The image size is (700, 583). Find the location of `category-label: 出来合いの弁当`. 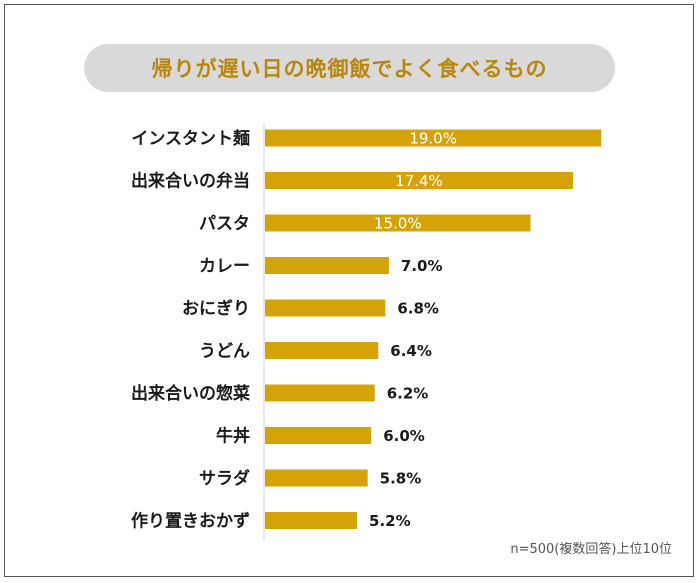

category-label: 出来合いの弁当 is located at coordinates (190, 181).